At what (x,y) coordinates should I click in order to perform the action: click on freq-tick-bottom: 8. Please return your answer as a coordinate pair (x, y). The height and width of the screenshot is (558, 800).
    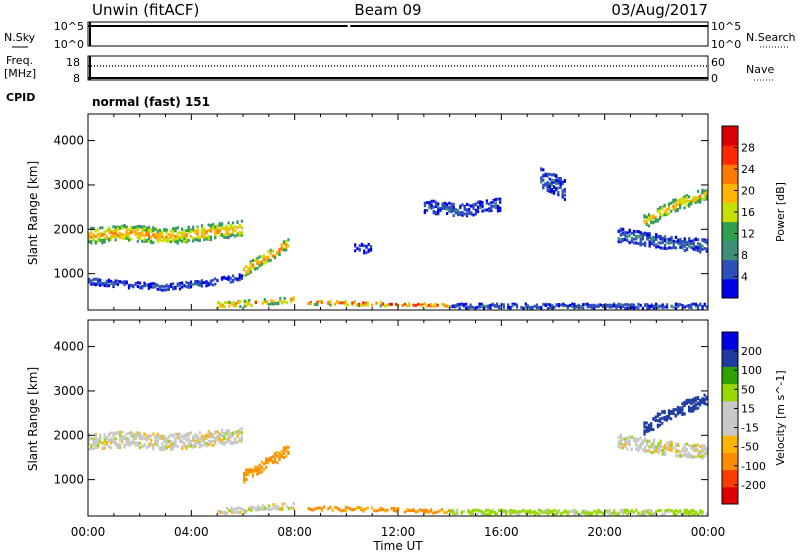
    Looking at the image, I should click on (76, 78).